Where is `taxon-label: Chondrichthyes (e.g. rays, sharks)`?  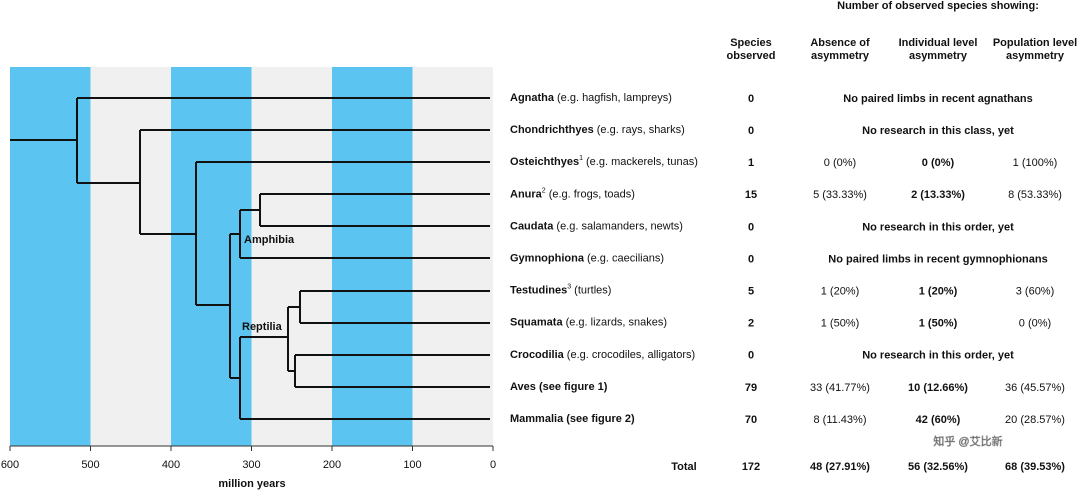
taxon-label: Chondrichthyes (e.g. rays, sharks) is located at coordinates (597, 130).